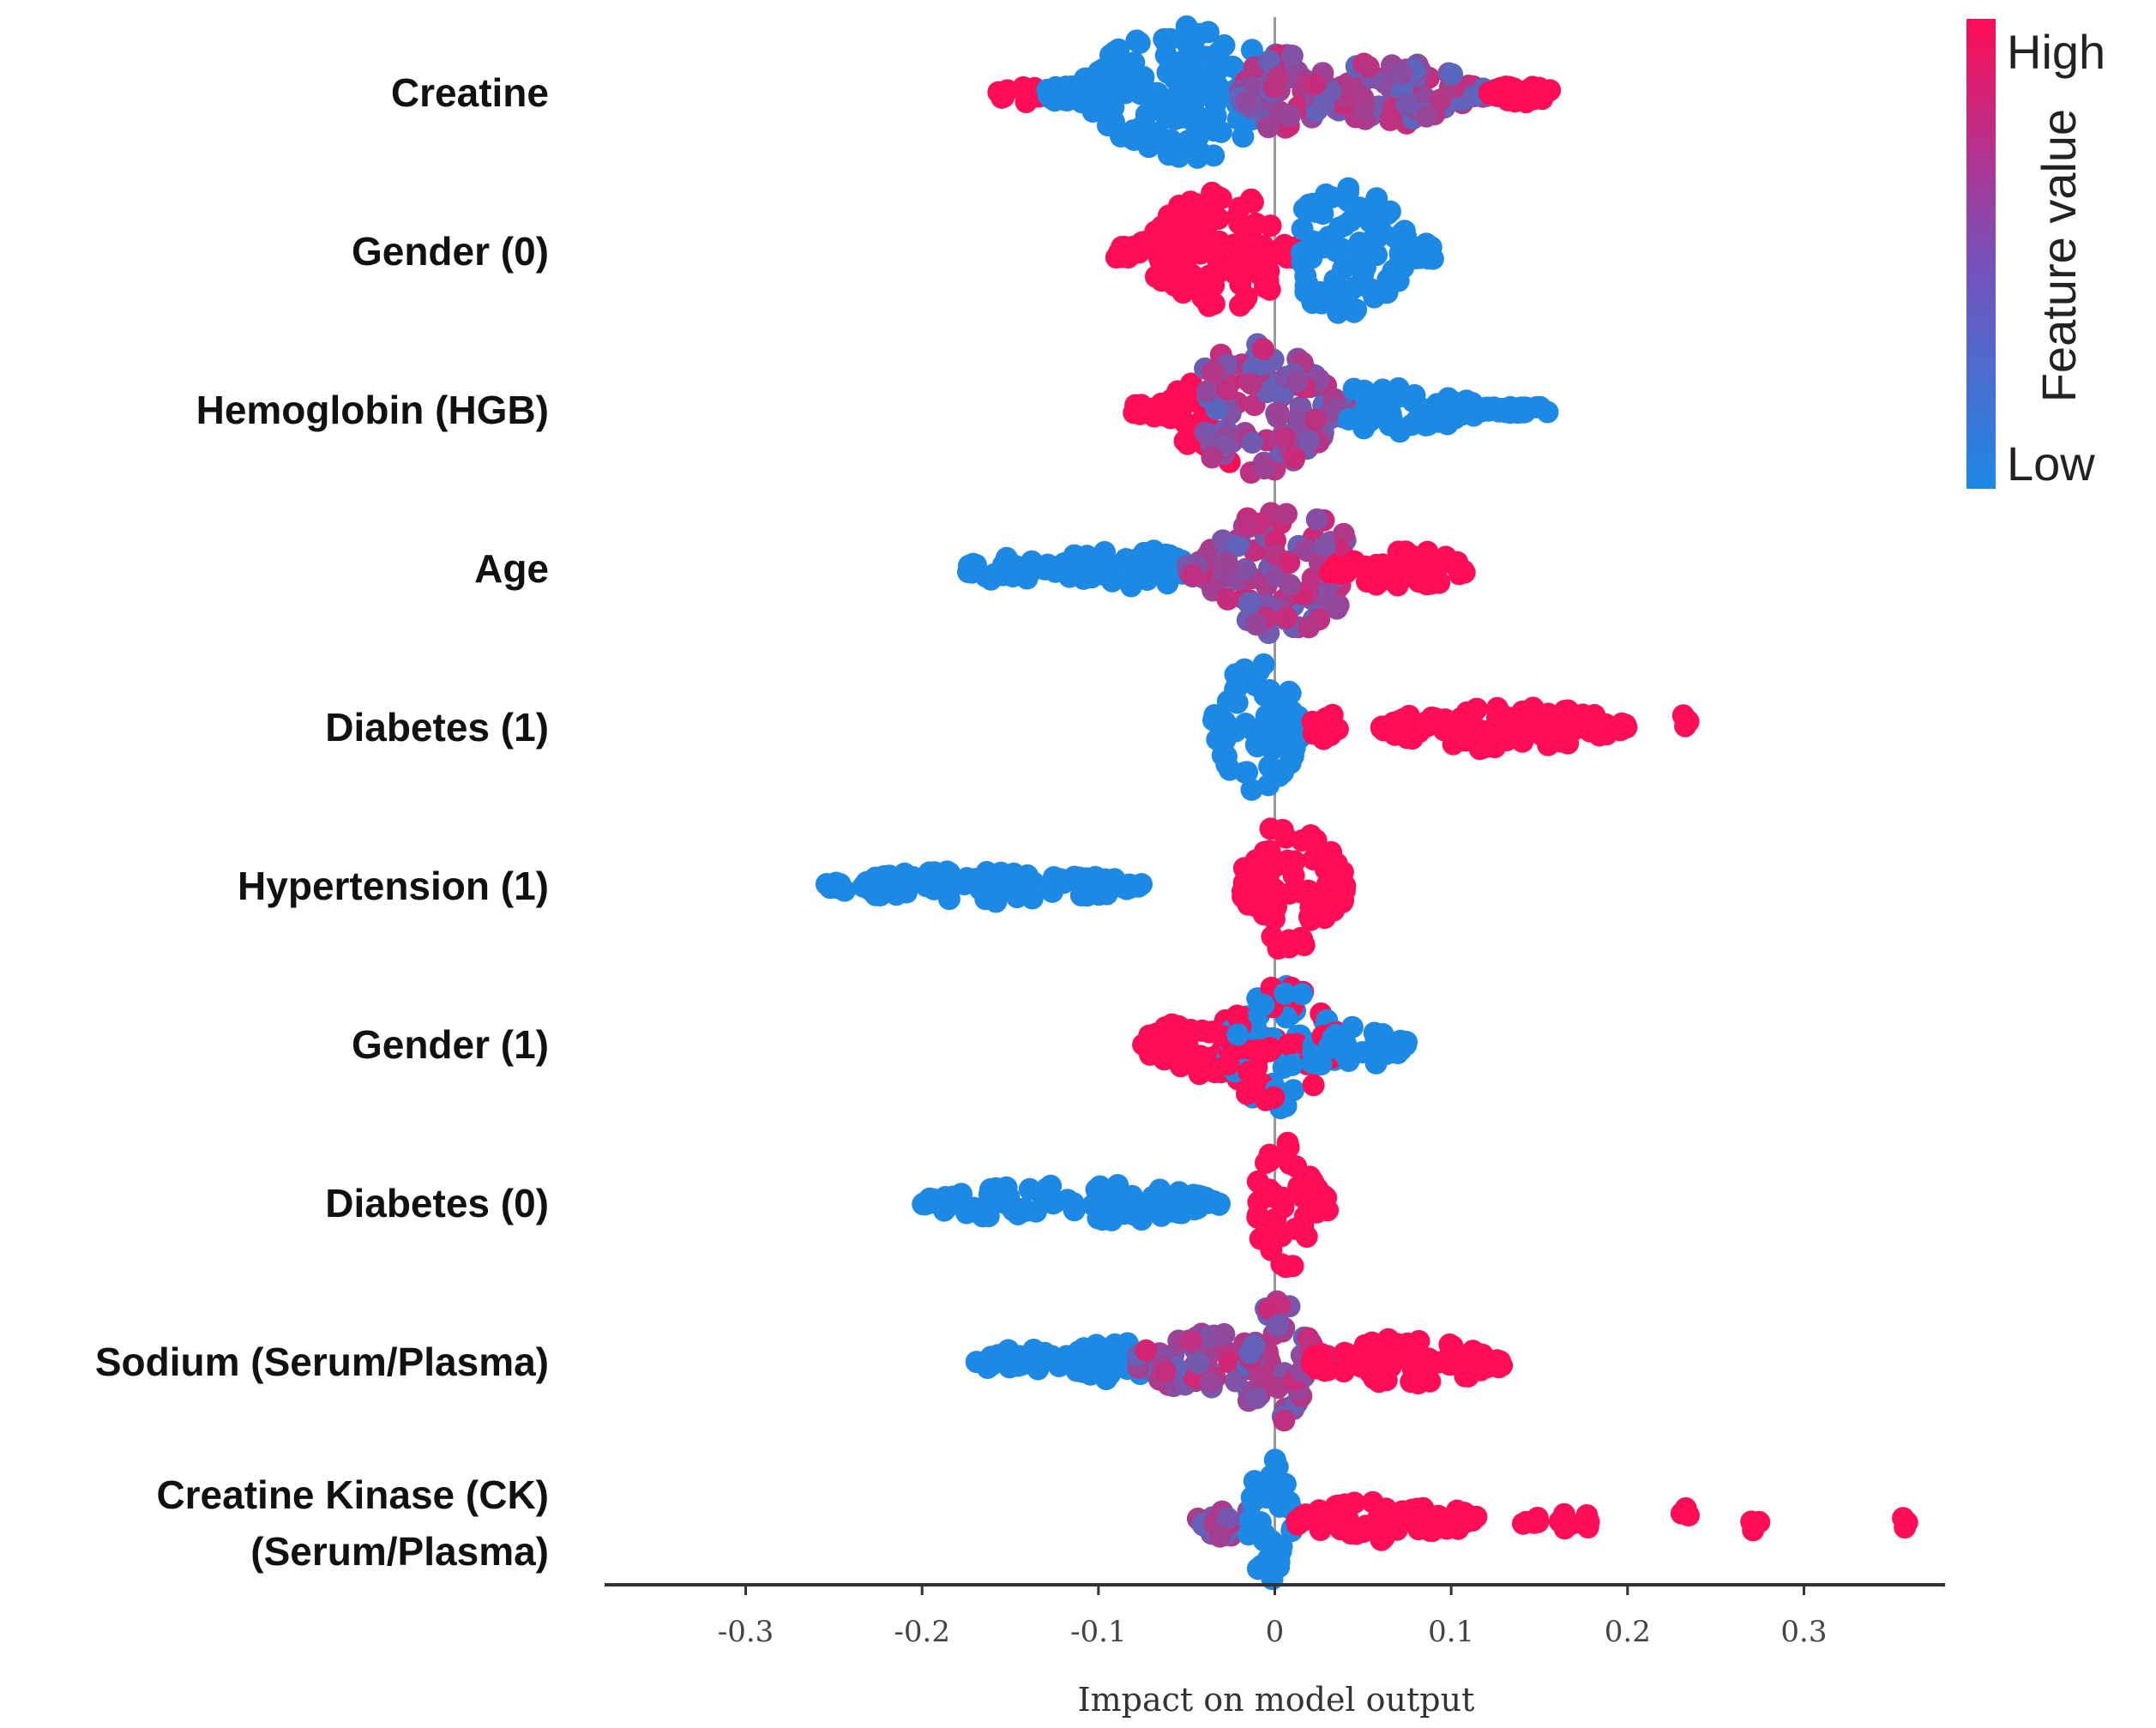 The width and height of the screenshot is (2156, 1728). I want to click on colorbar-gradient, so click(1981, 254).